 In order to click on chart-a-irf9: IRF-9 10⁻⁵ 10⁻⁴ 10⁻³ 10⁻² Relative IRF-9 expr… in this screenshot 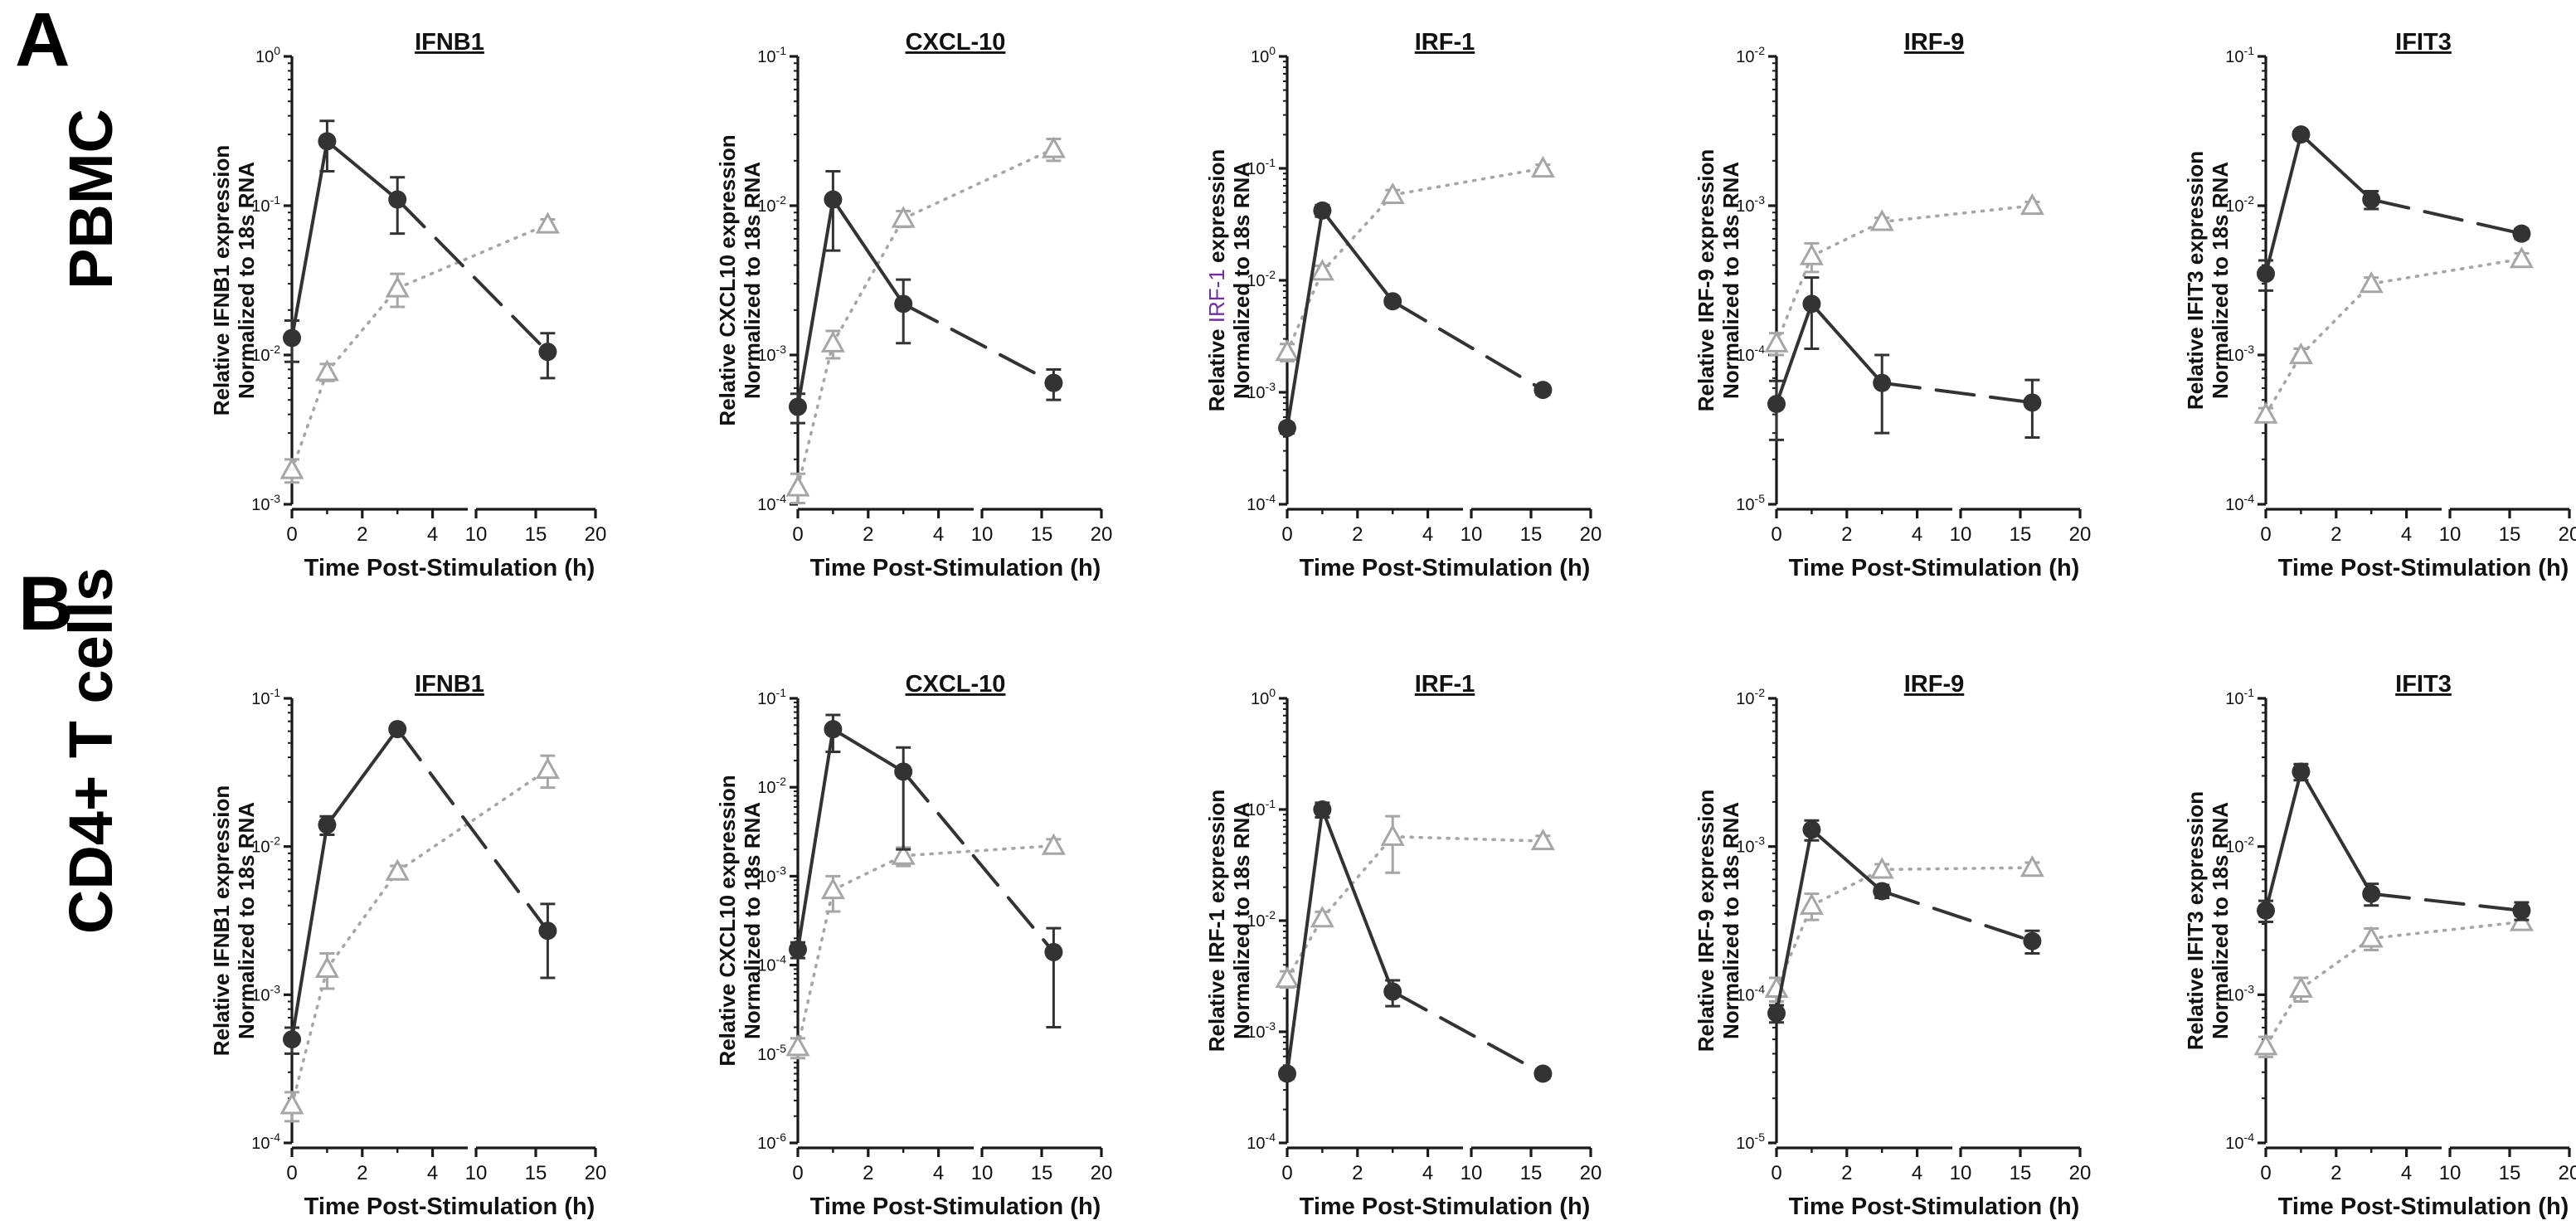, I will do `click(1893, 305)`.